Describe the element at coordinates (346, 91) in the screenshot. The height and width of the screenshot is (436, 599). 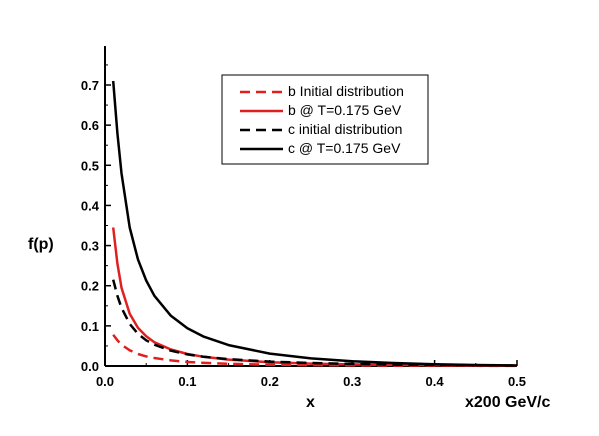
I see `legend-label-0: b Initial distribution` at that location.